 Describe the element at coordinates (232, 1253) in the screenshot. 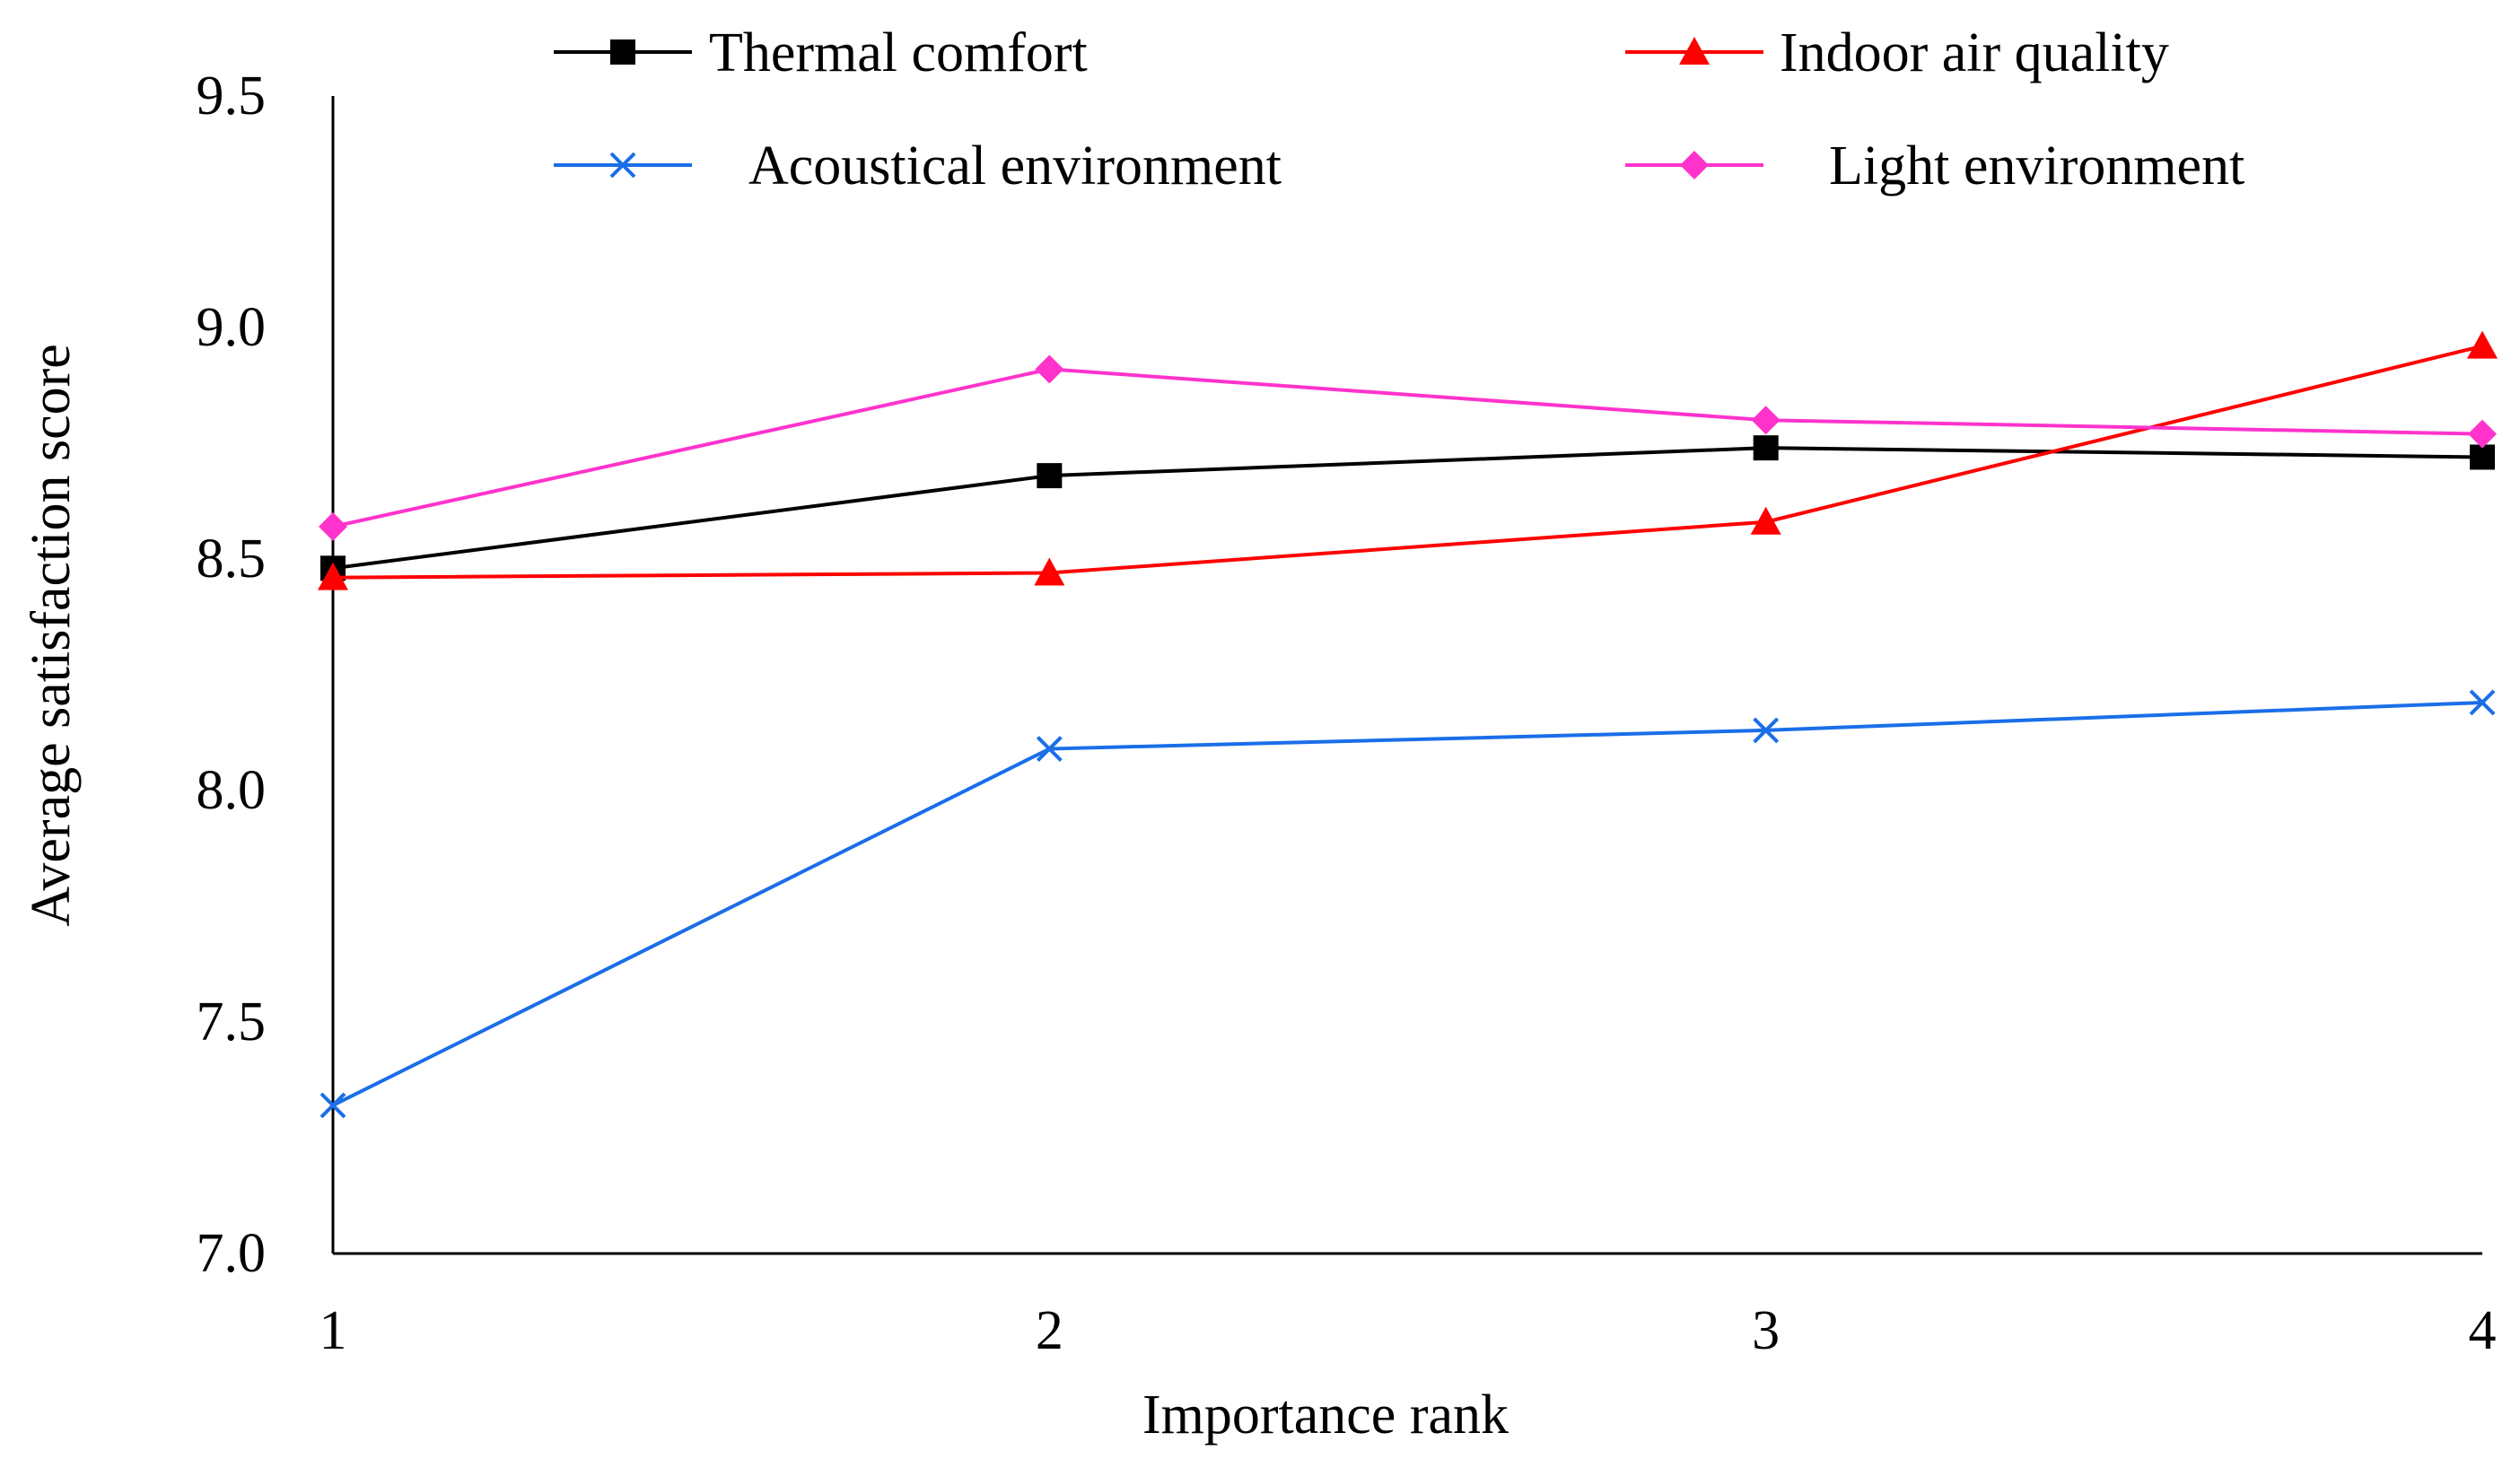

I see `y-tick-label: 7.0` at that location.